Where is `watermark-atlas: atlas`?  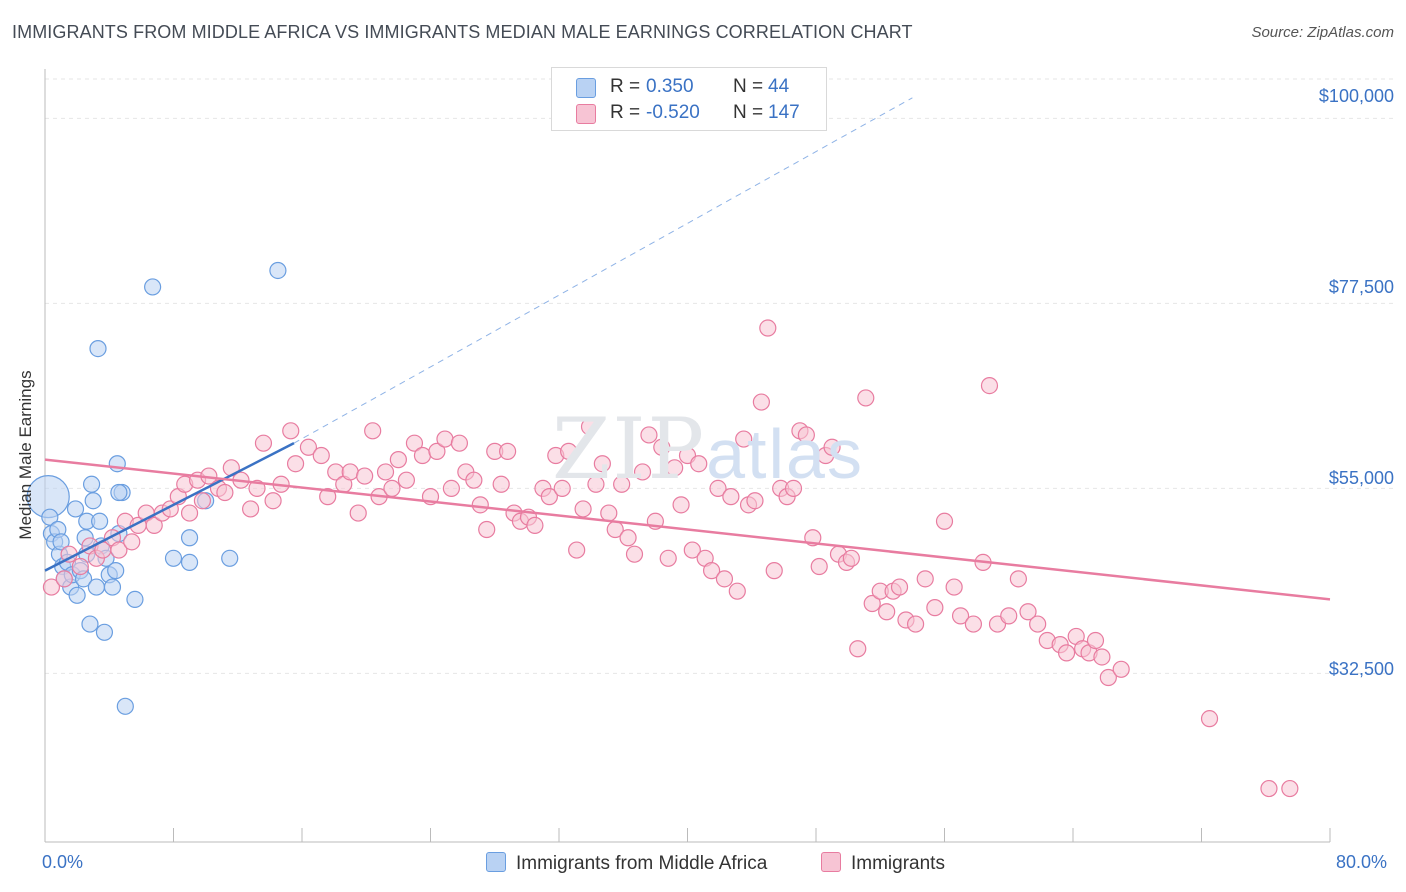 watermark-atlas: atlas is located at coordinates (785, 454).